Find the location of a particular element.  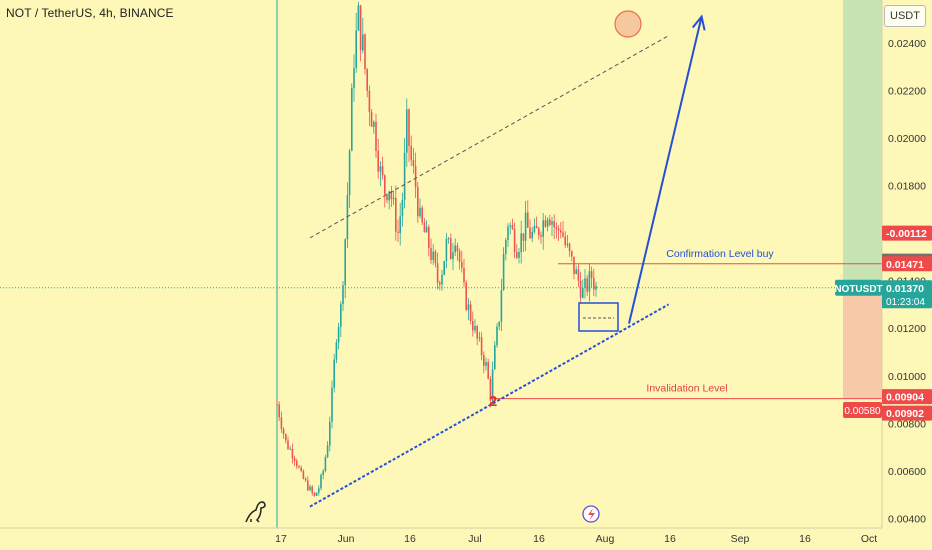

channel-line is located at coordinates (489, 137).